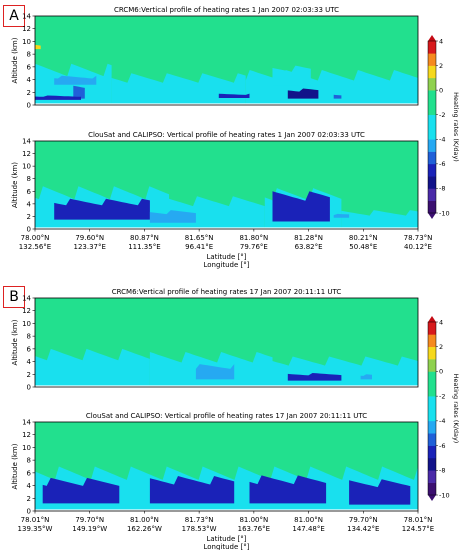 This screenshot has height=550, width=466. What do you see at coordinates (89, 238) in the screenshot?
I see `x-tick-label: 79.60°N` at bounding box center [89, 238].